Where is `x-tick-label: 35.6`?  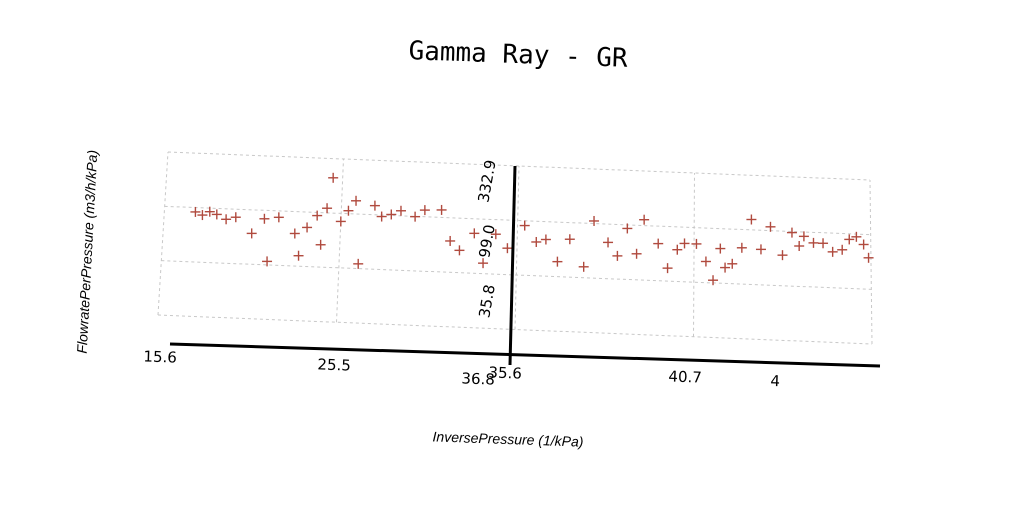
x-tick-label: 35.6 is located at coordinates (505, 372).